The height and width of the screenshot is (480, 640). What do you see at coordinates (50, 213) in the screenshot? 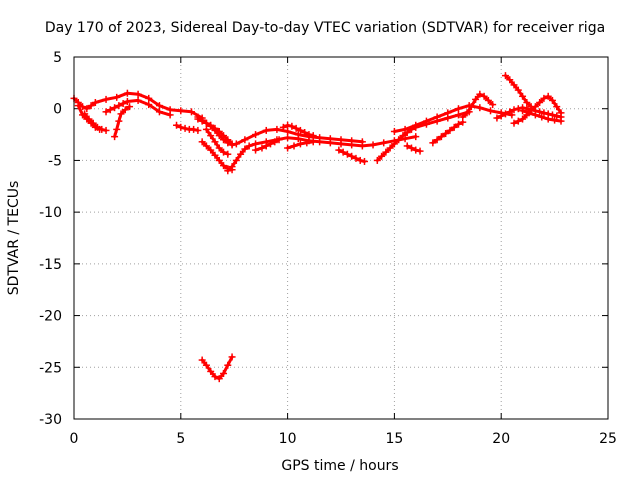
I see `y-tick-label: -10` at bounding box center [50, 213].